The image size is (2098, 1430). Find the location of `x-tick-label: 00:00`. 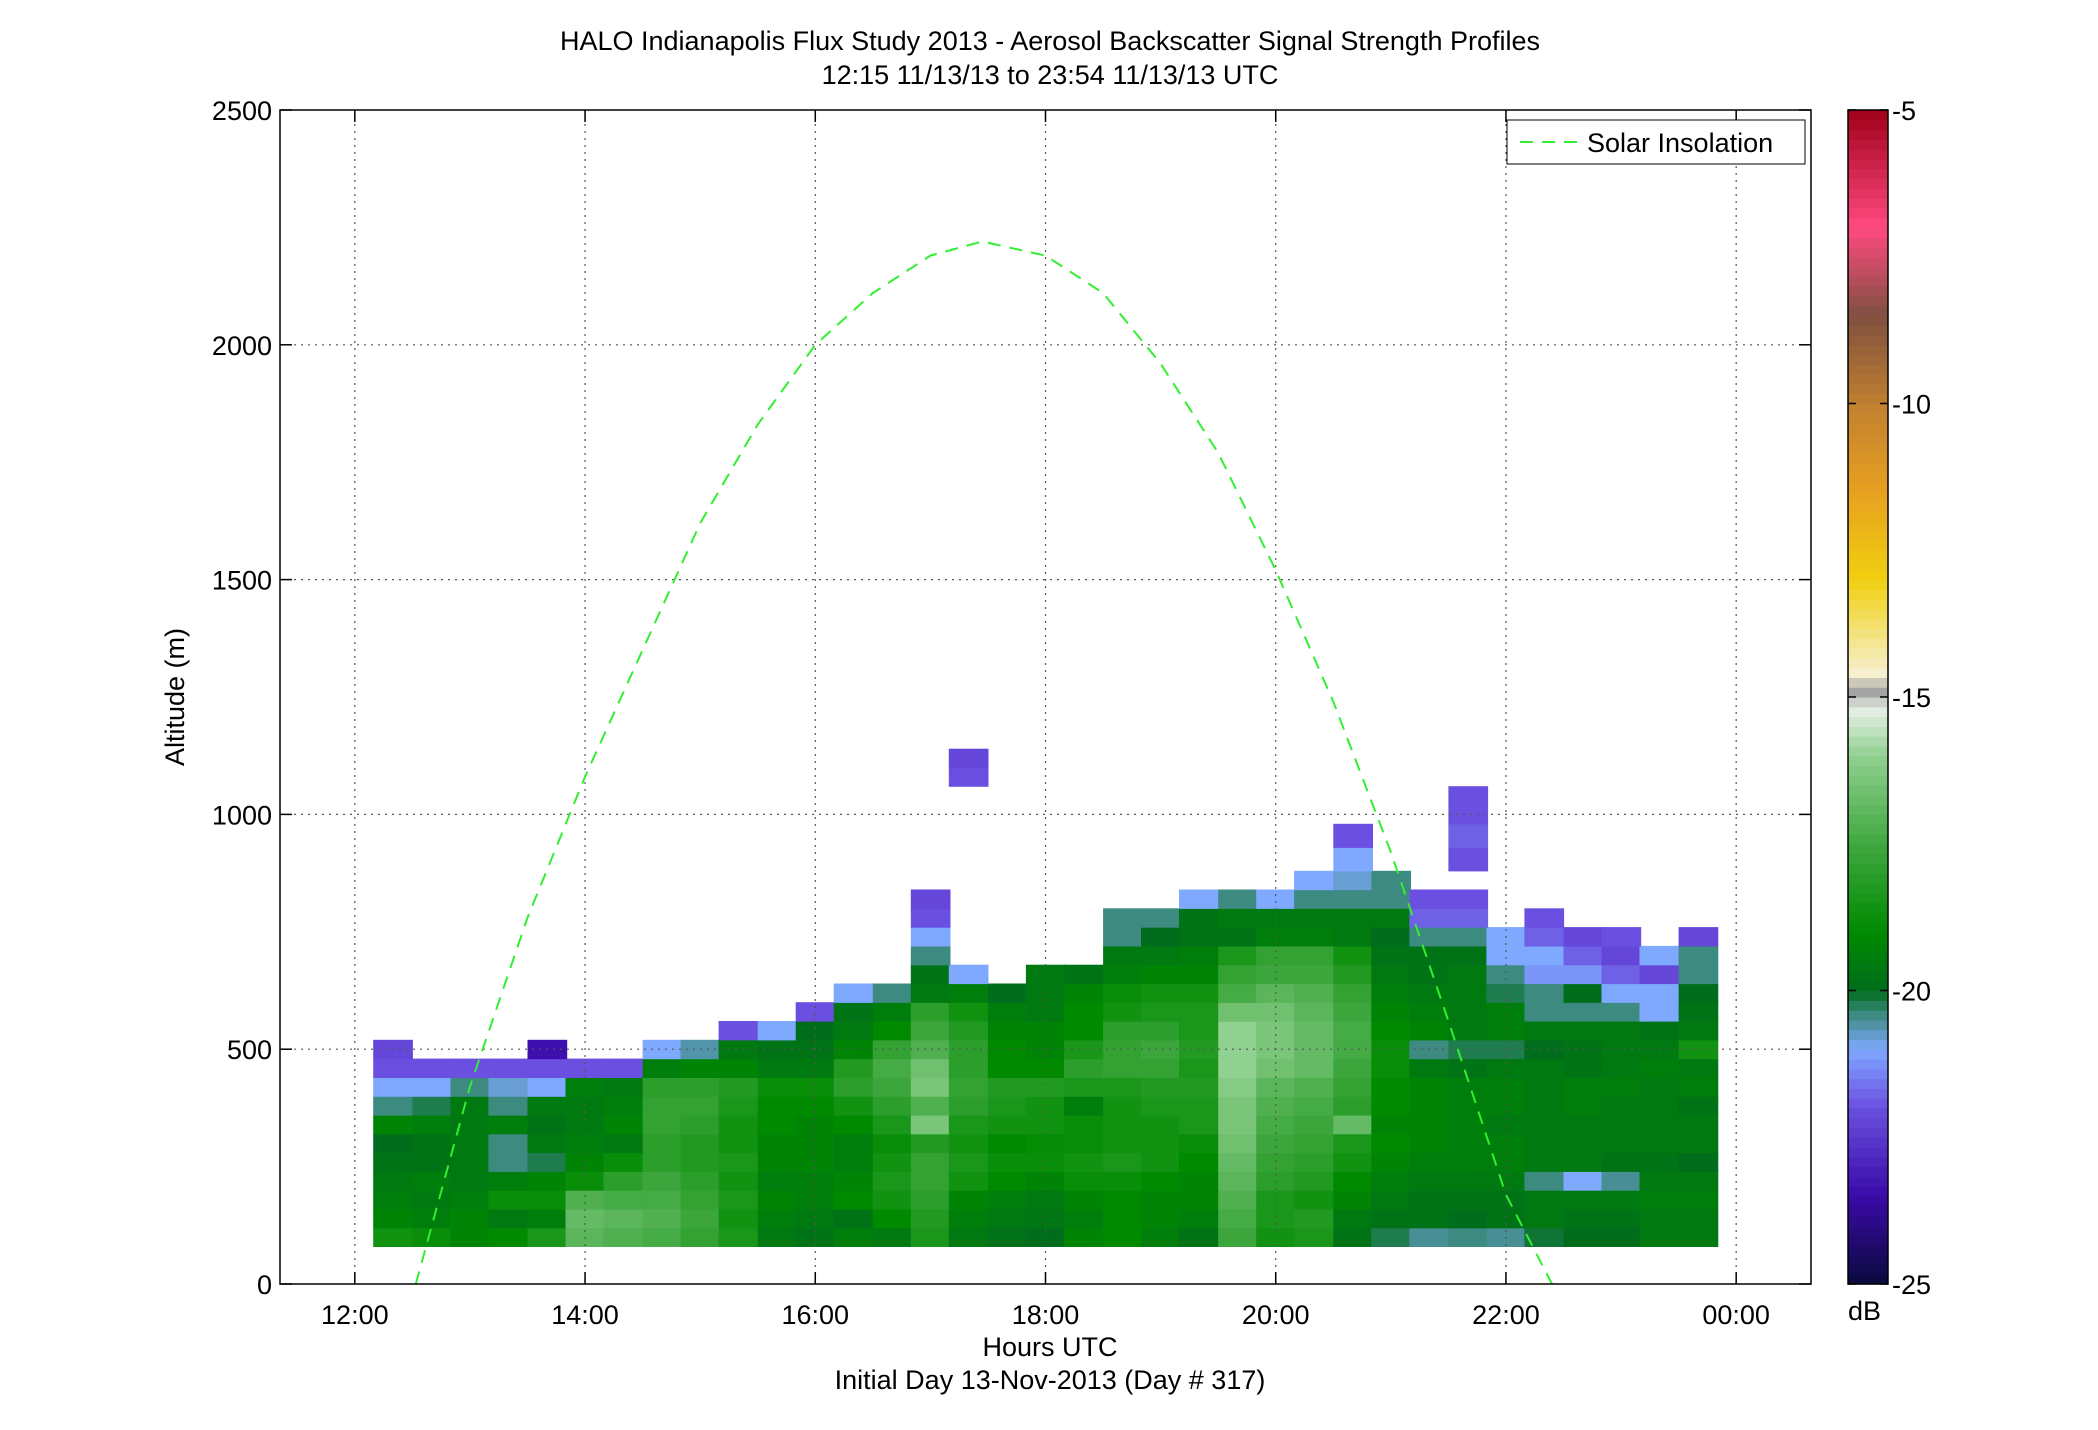

x-tick-label: 00:00 is located at coordinates (1736, 1315).